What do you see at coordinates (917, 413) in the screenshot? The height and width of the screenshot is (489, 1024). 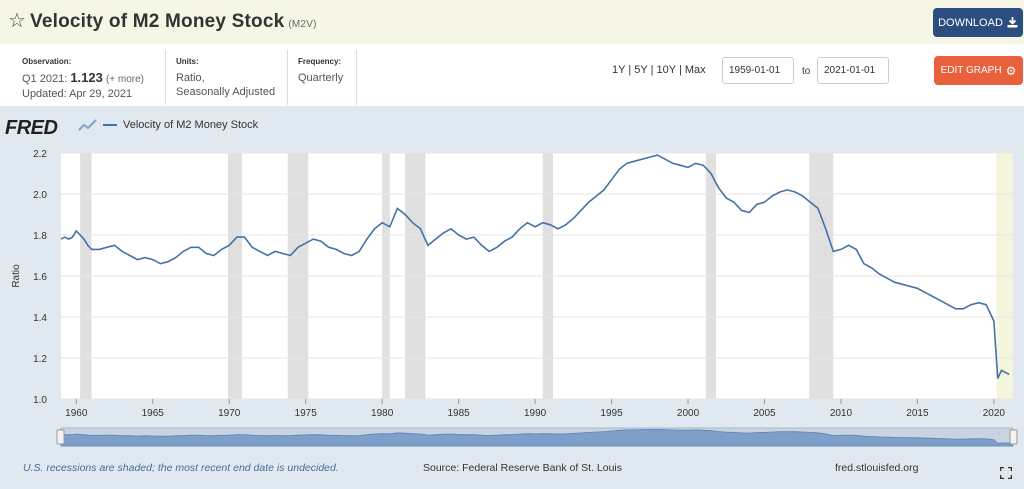 I see `x-tick-label: 2015` at bounding box center [917, 413].